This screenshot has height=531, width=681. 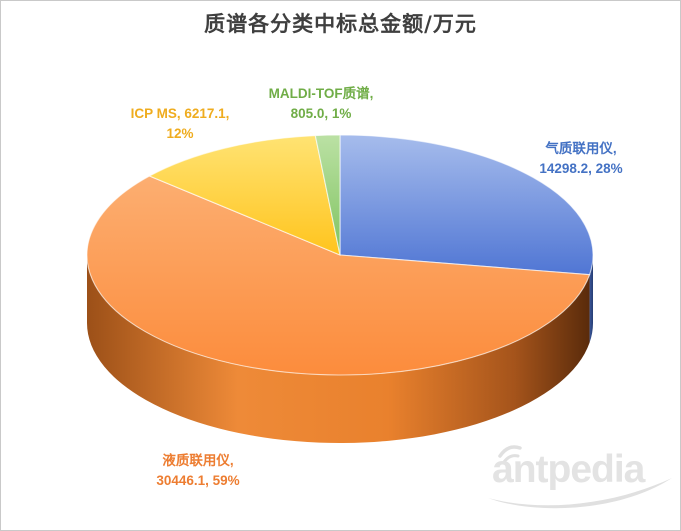 What do you see at coordinates (580, 493) in the screenshot?
I see `watermark-swoosh` at bounding box center [580, 493].